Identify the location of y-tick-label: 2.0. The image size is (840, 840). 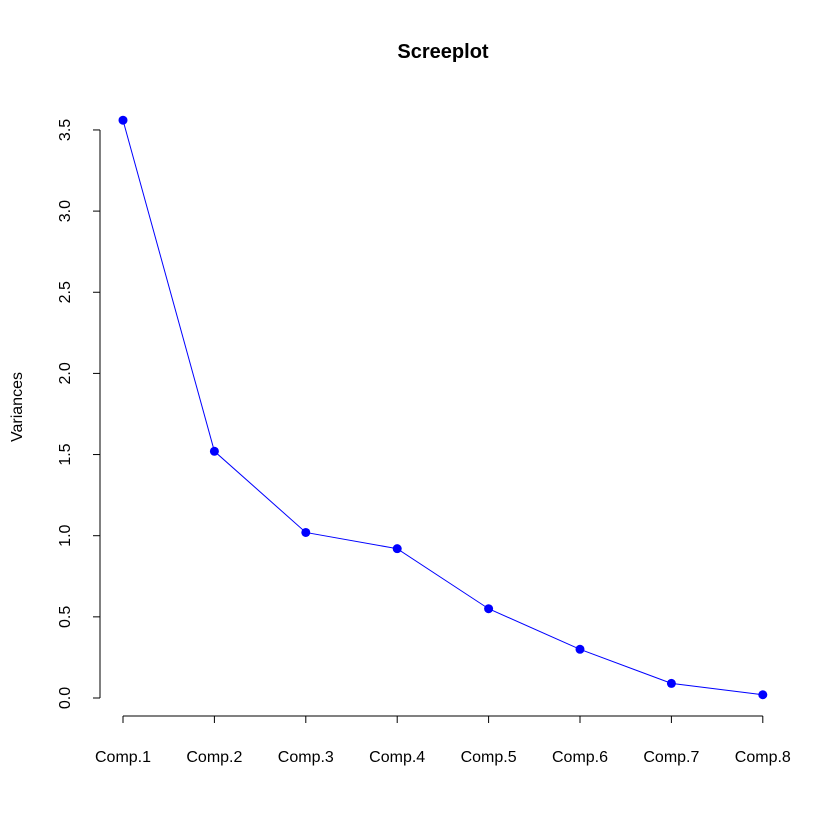
(65, 373).